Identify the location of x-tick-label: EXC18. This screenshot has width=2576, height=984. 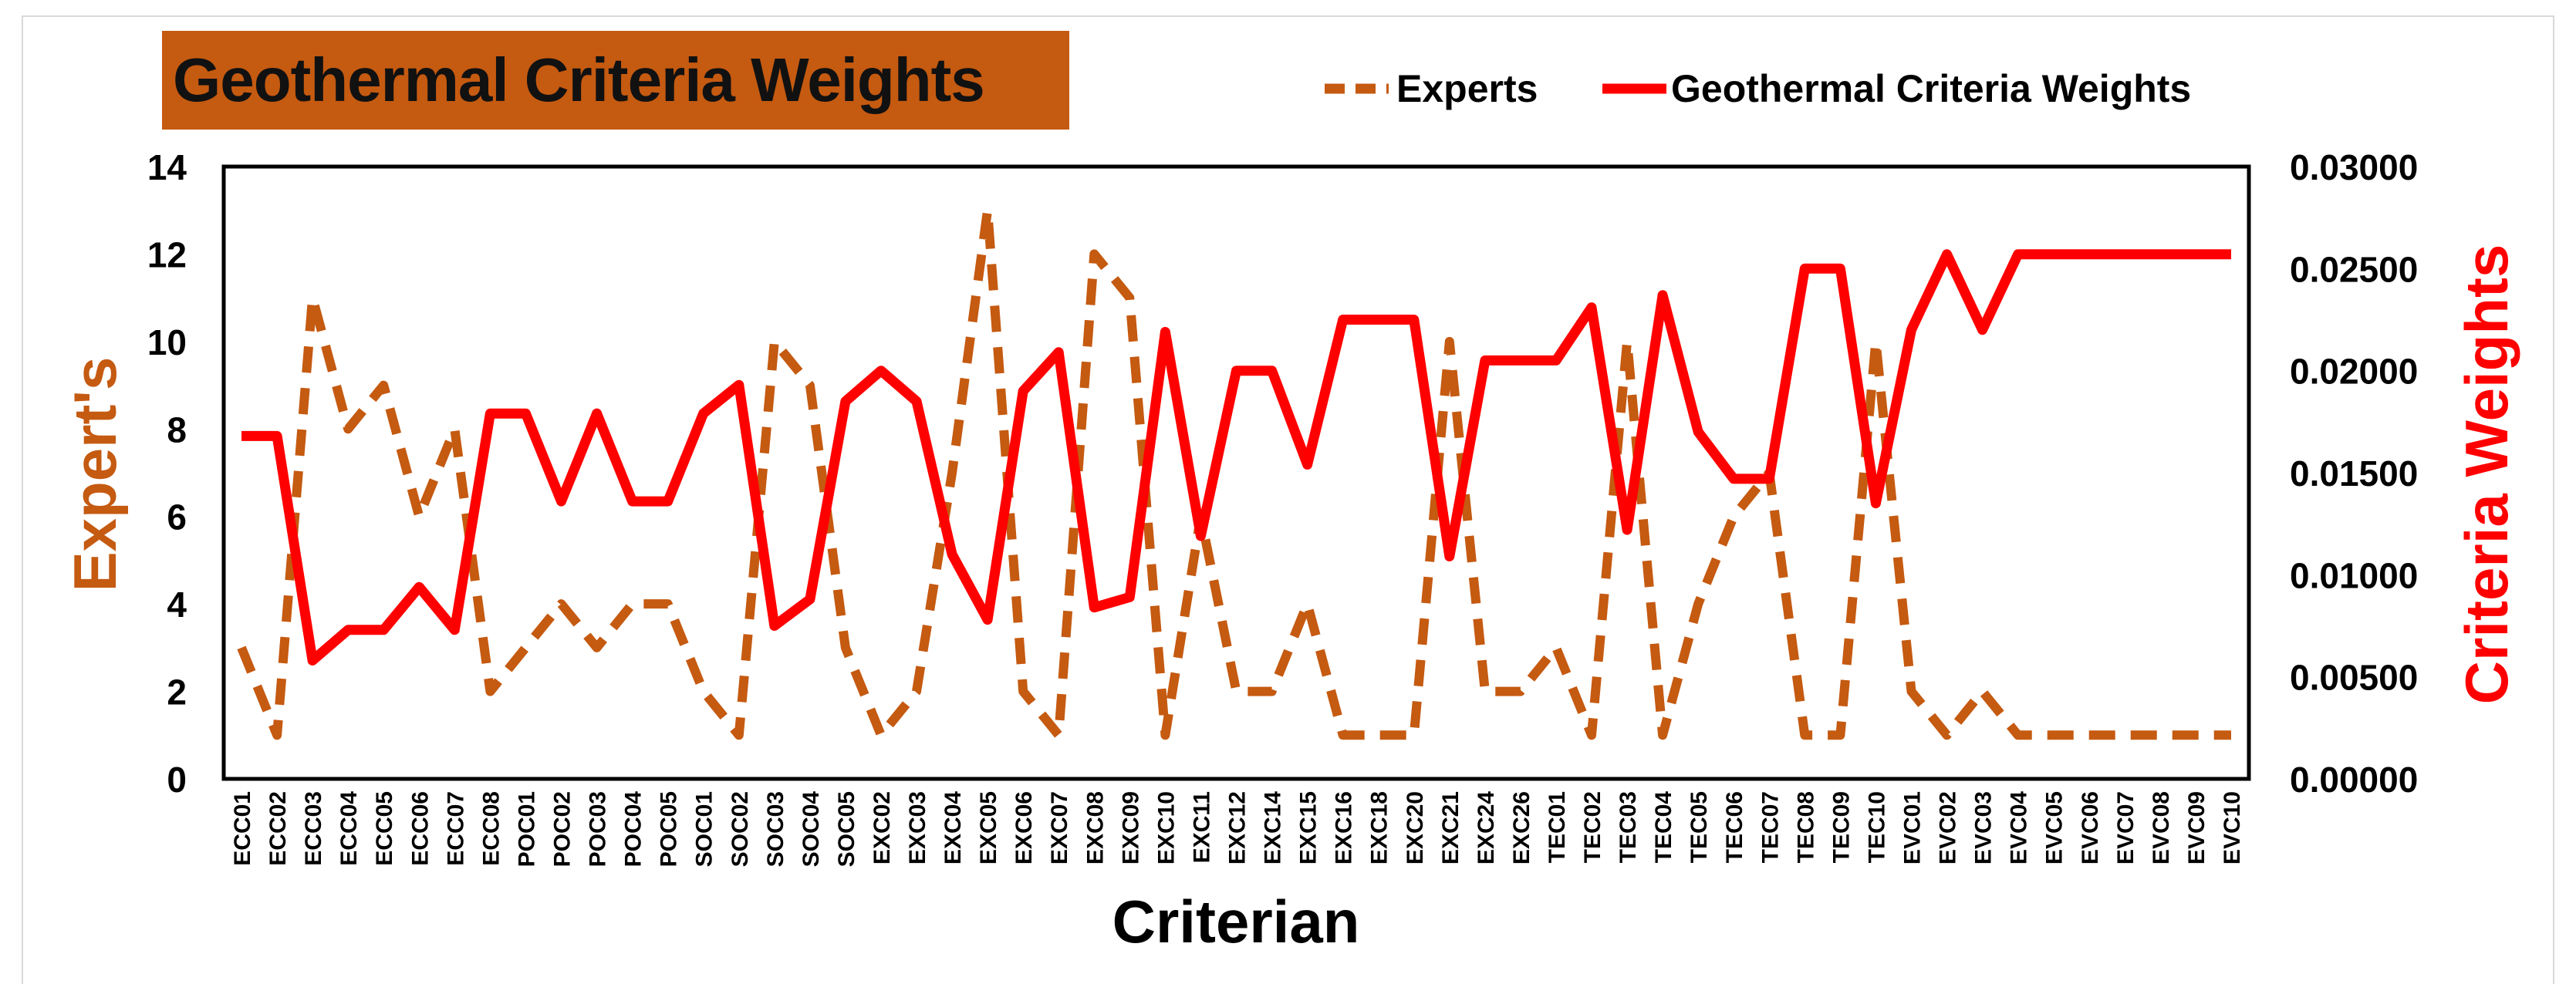
(1380, 827).